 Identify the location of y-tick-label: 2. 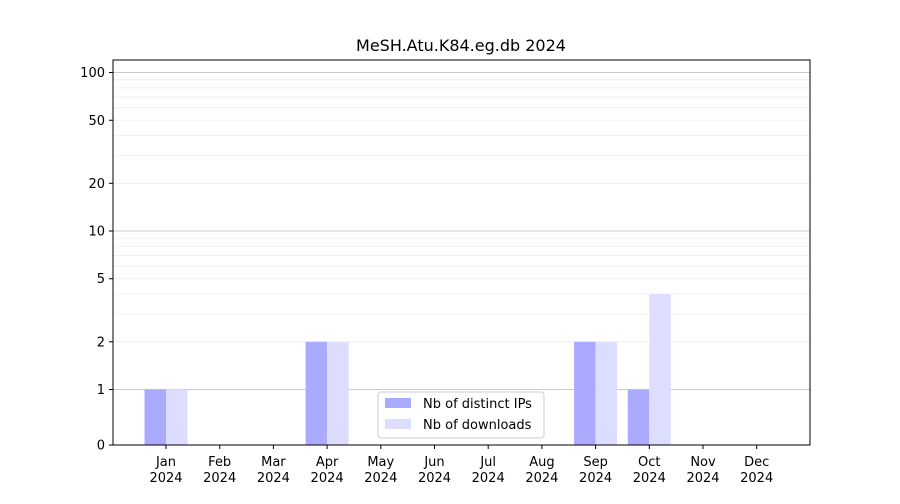
(101, 342).